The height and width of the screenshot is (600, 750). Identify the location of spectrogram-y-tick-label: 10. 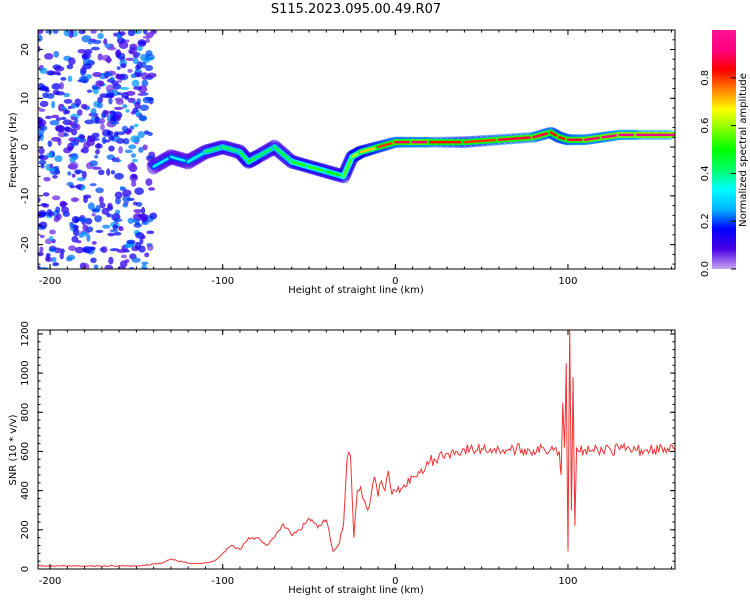
(25, 98).